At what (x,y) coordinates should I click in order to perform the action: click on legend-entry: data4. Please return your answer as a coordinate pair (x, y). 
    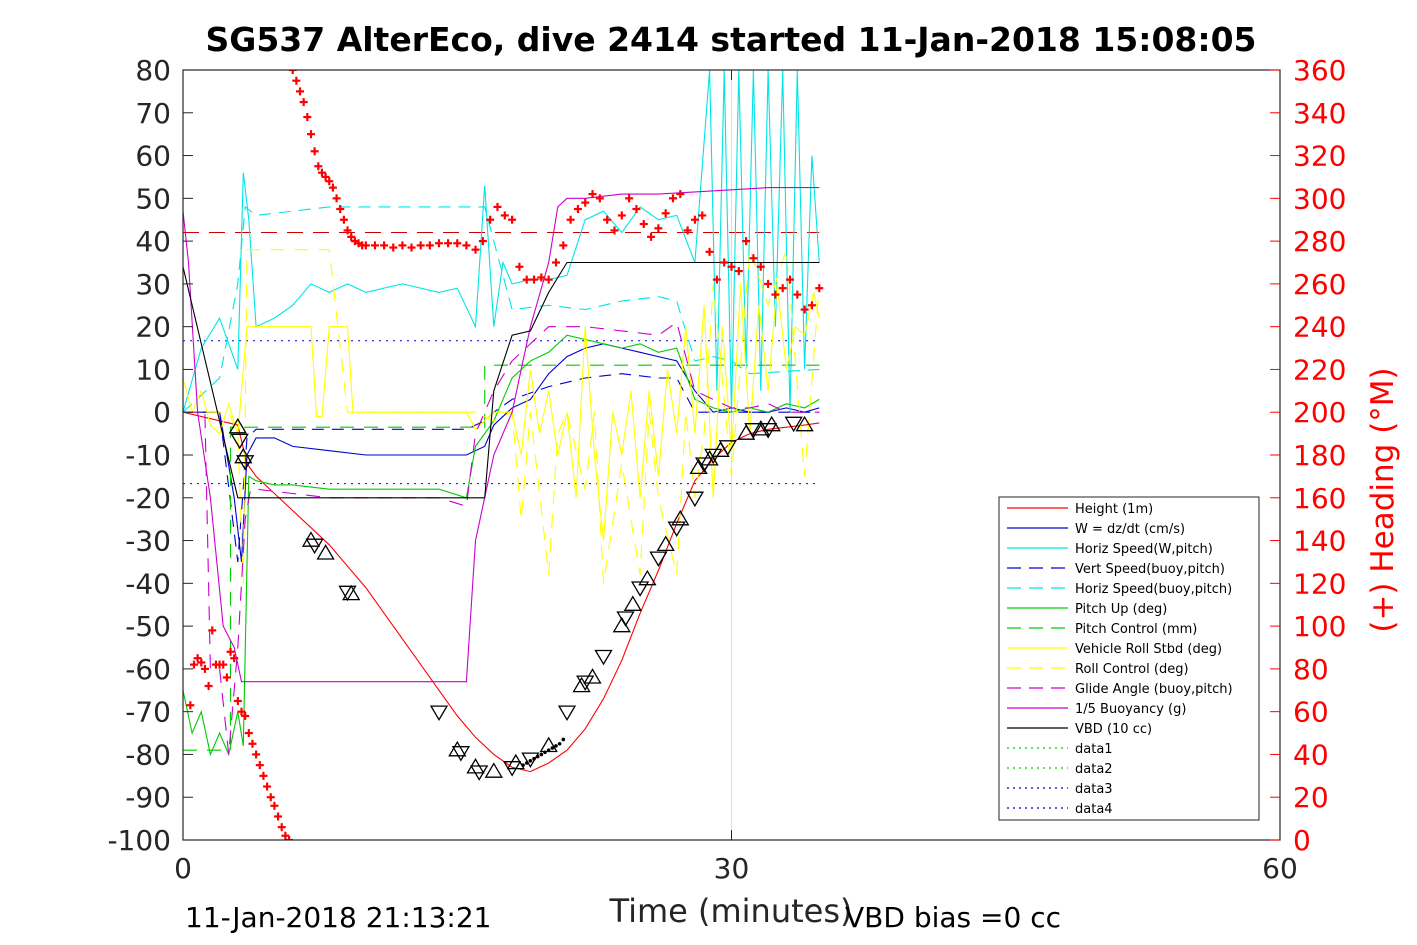
    Looking at the image, I should click on (1060, 809).